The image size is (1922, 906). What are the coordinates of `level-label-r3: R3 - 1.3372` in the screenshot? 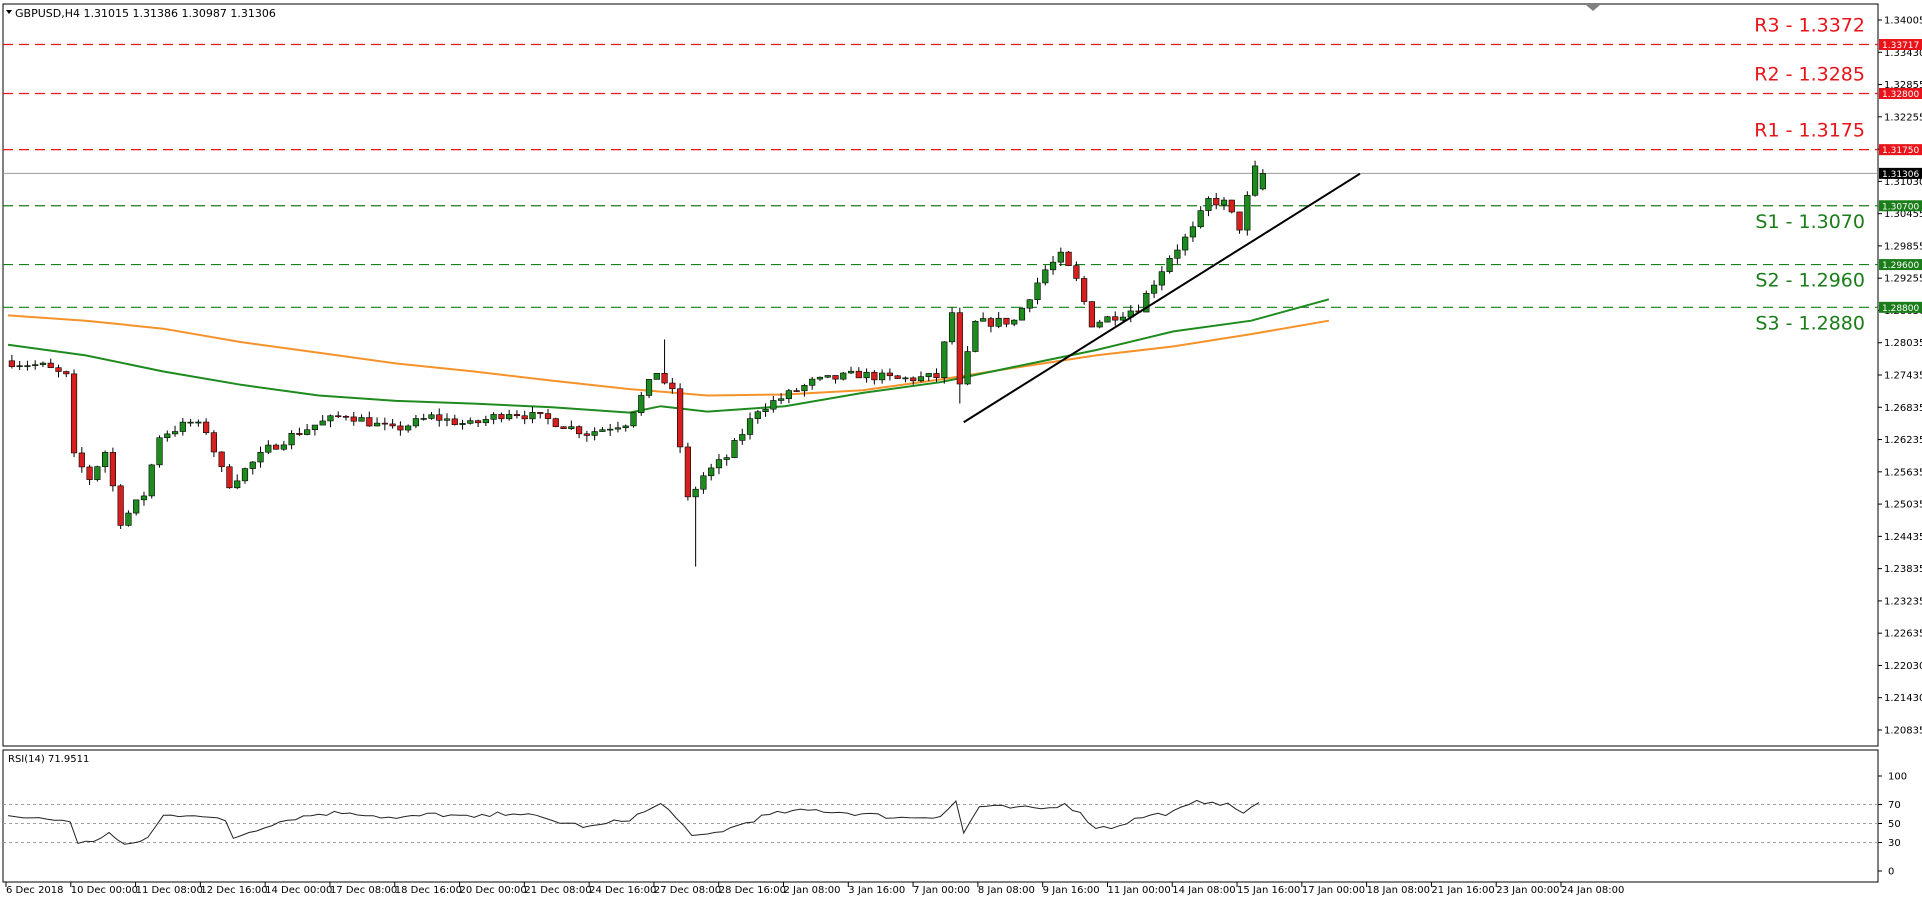 It's located at (1809, 25).